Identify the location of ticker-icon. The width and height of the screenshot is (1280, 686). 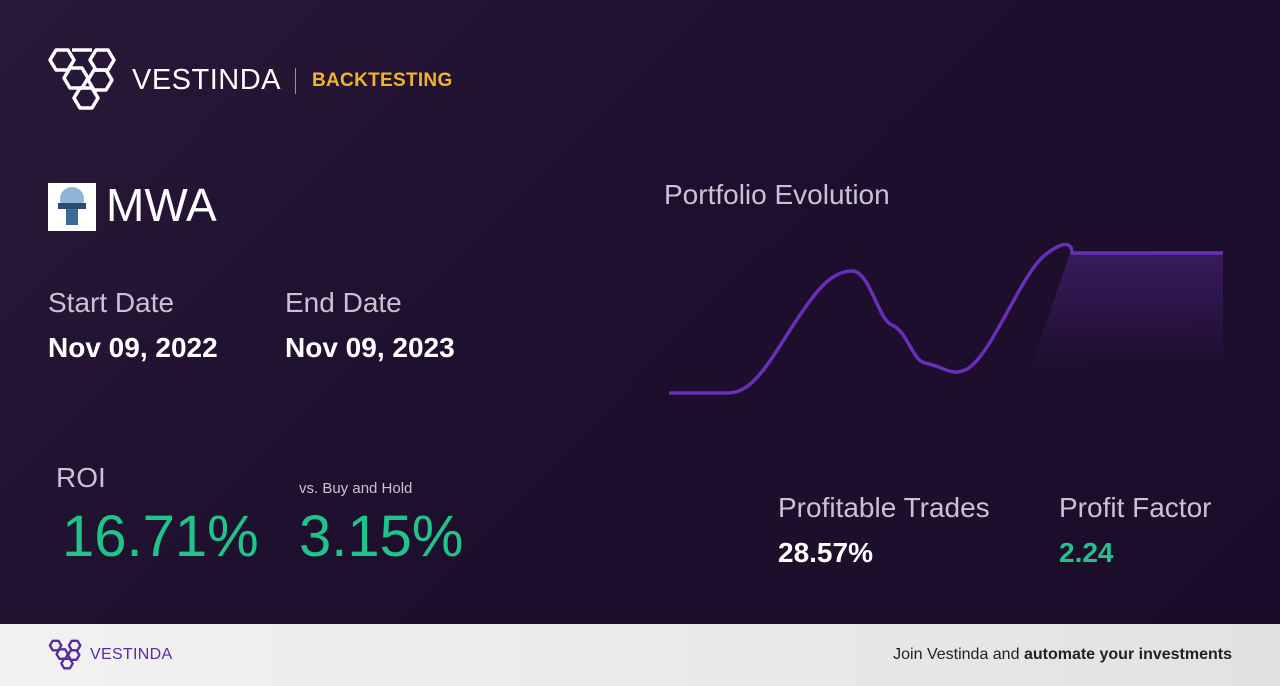
(72, 207).